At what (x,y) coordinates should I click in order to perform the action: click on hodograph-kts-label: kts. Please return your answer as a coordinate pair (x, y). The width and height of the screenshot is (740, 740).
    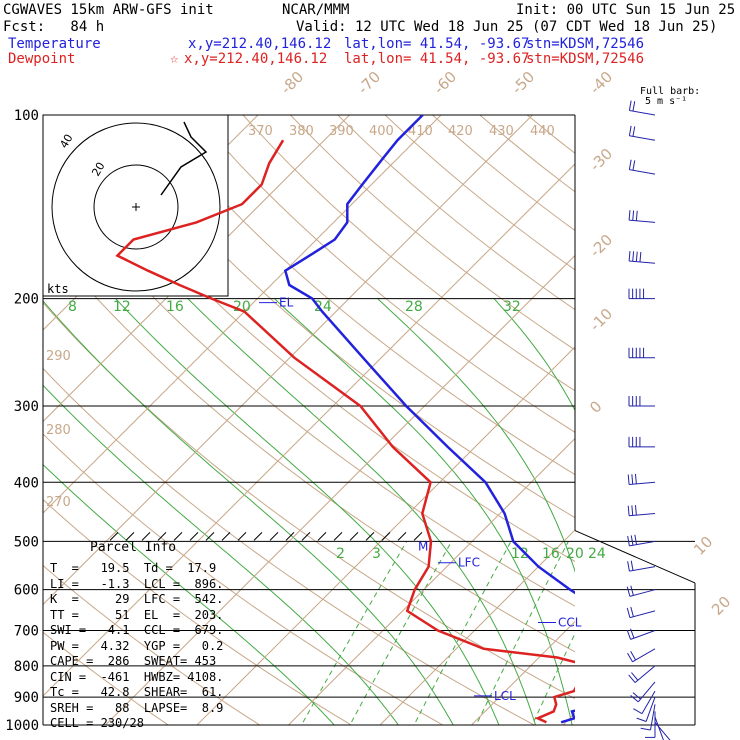
    Looking at the image, I should click on (58, 289).